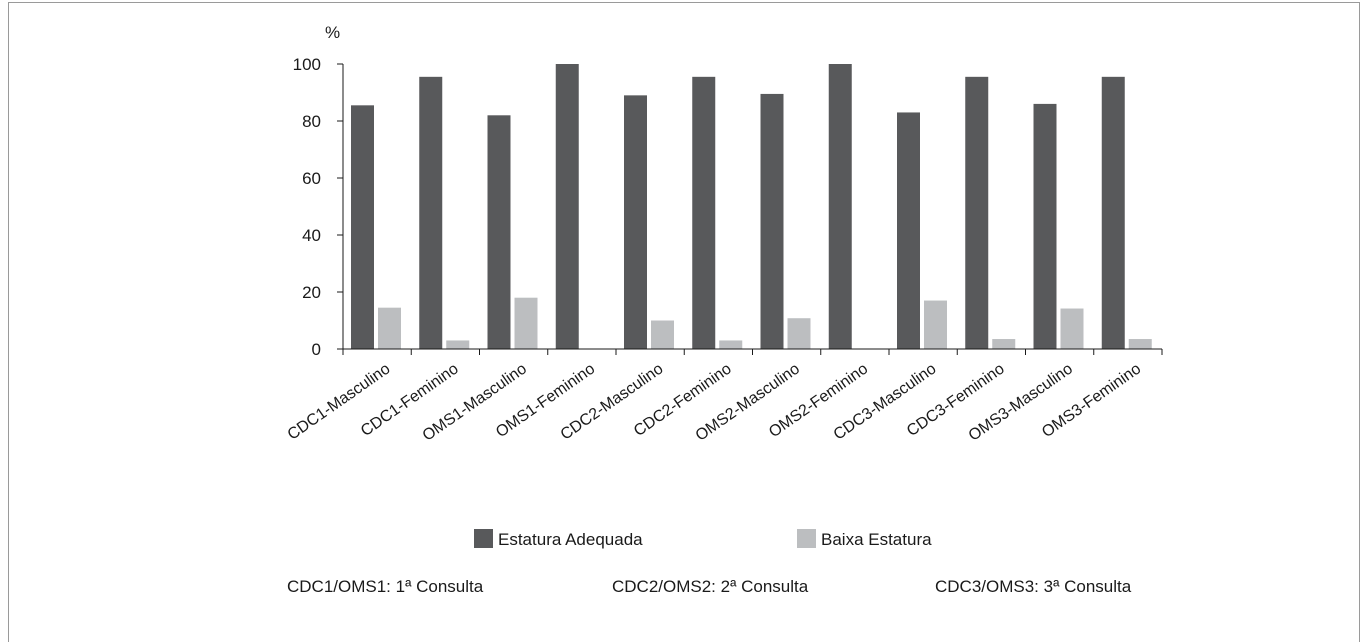 The width and height of the screenshot is (1362, 642). I want to click on y-axis: 0 20 40 60 80 100%, so click(318, 191).